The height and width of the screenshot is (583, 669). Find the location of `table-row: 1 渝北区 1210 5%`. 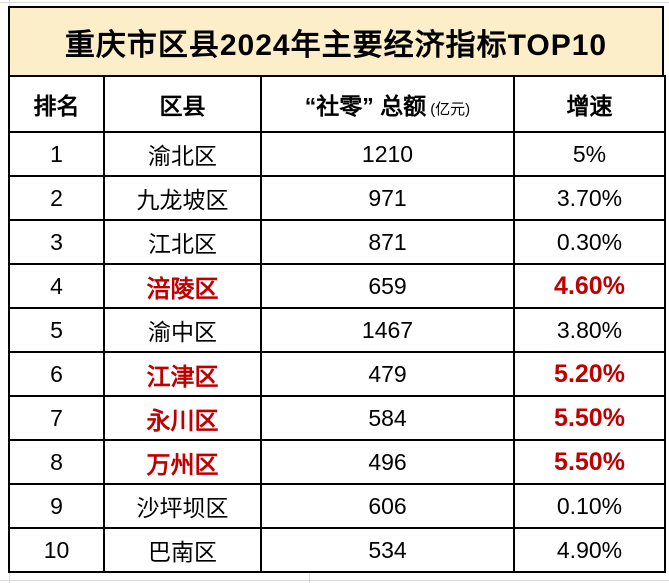

table-row: 1 渝北区 1210 5% is located at coordinates (337, 154).